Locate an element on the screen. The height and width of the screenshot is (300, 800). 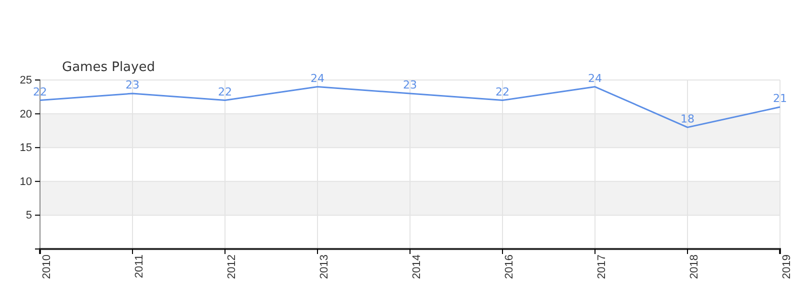
x-tick-label: 2012 is located at coordinates (232, 266).